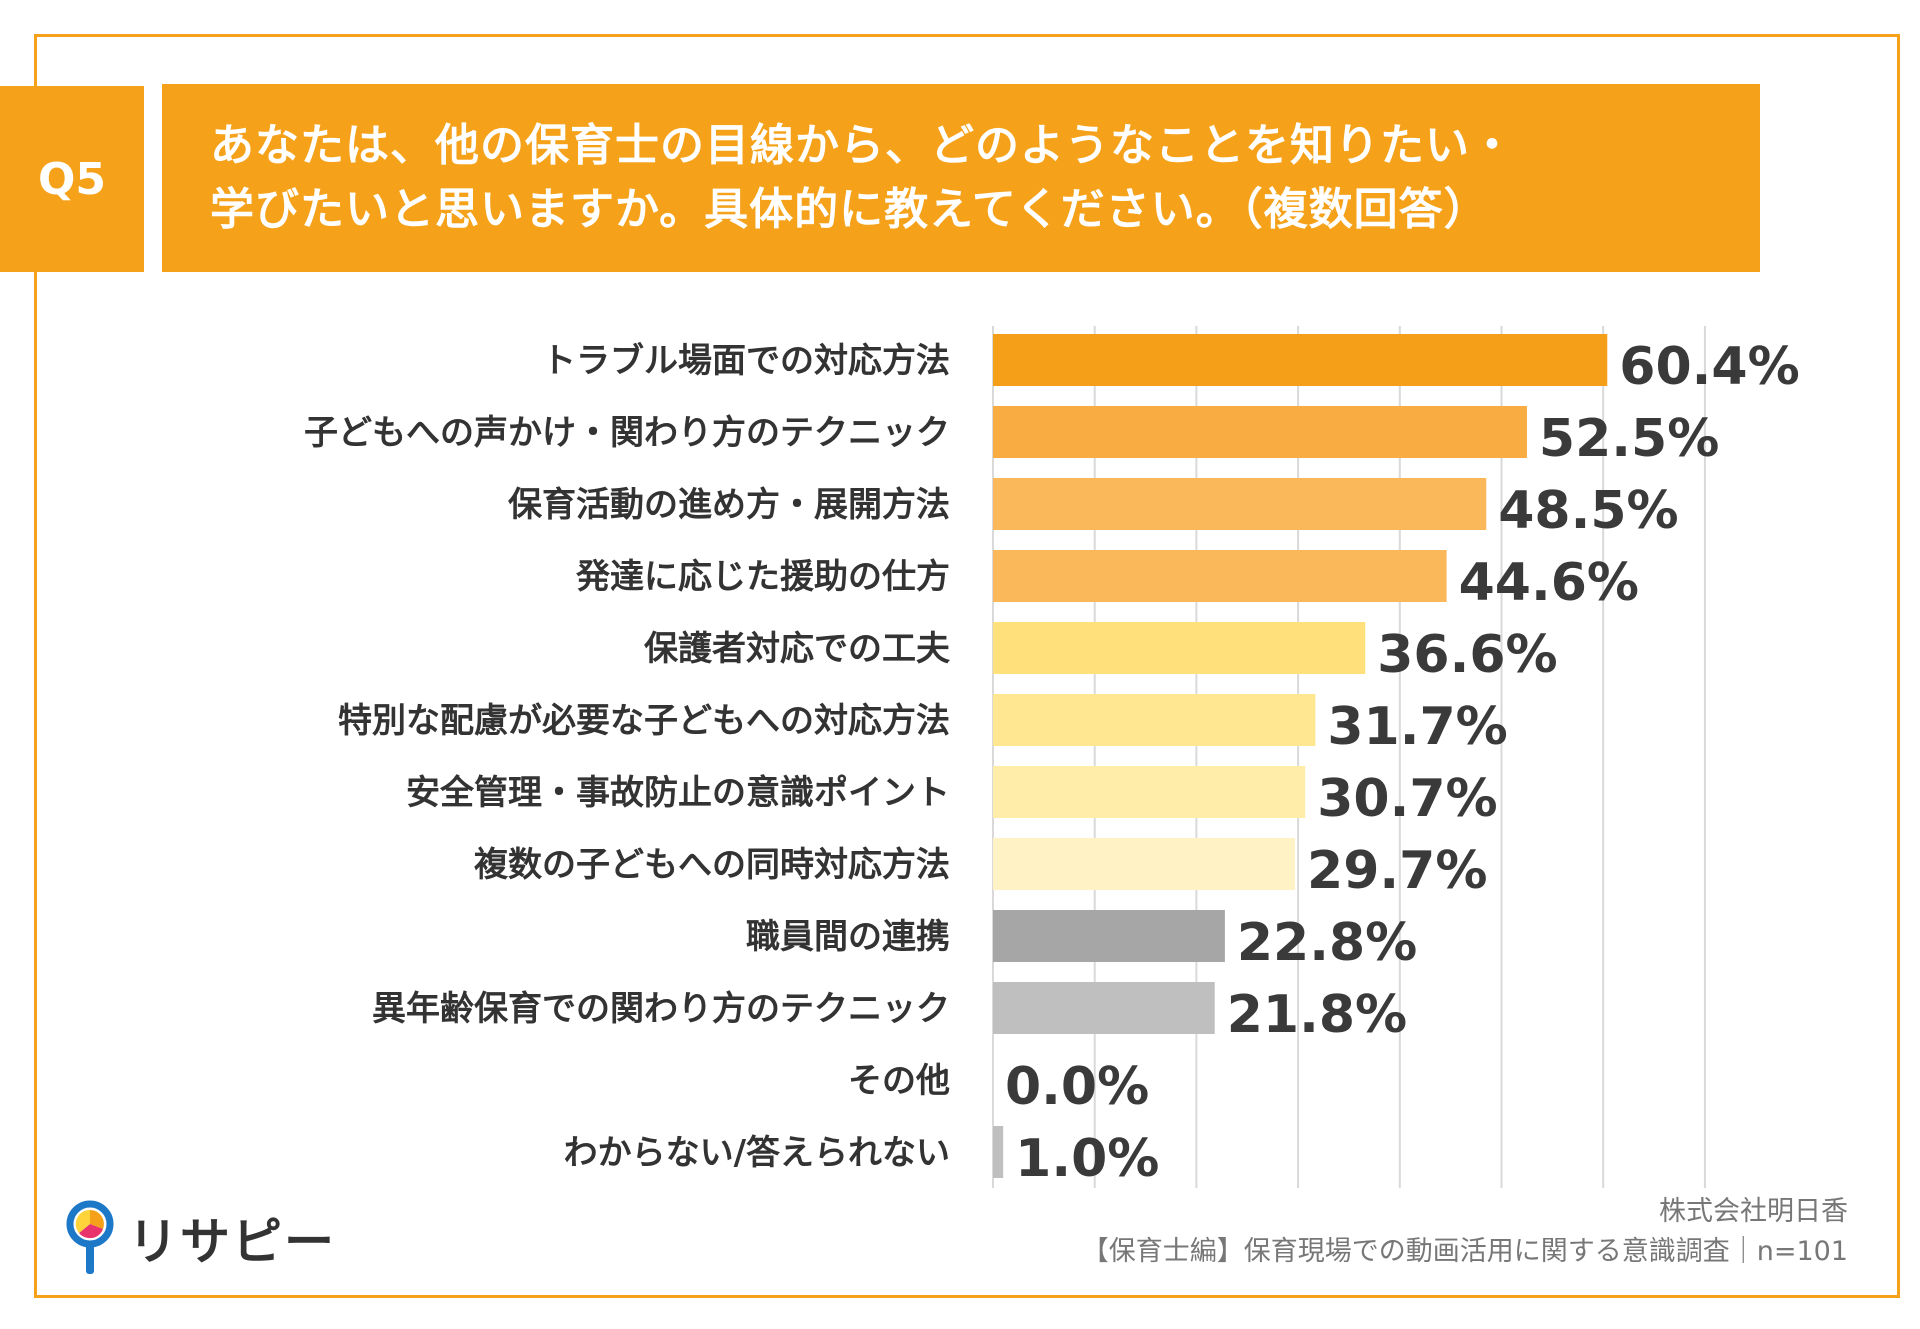 This screenshot has width=1920, height=1329. What do you see at coordinates (848, 937) in the screenshot?
I see `category-label: 職員間の連携` at bounding box center [848, 937].